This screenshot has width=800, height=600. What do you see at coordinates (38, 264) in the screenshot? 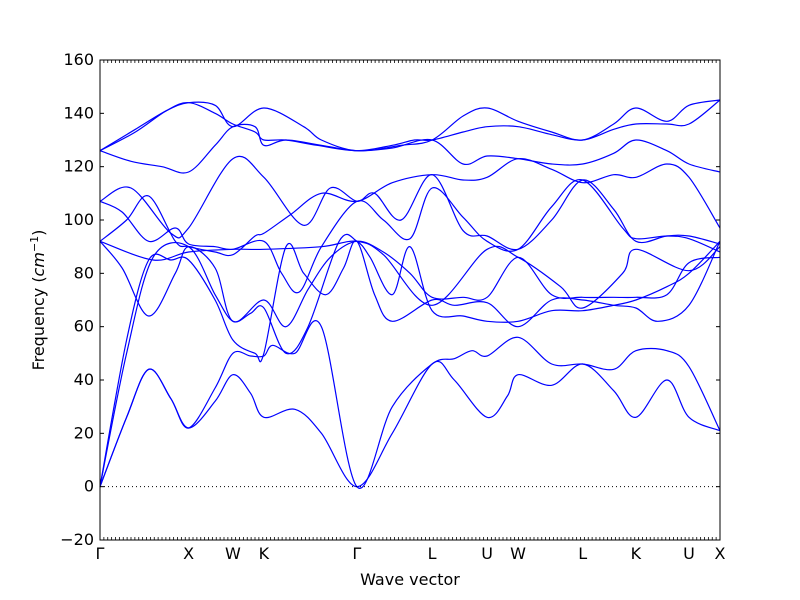
I see `y-axis-unit: cm` at bounding box center [38, 264].